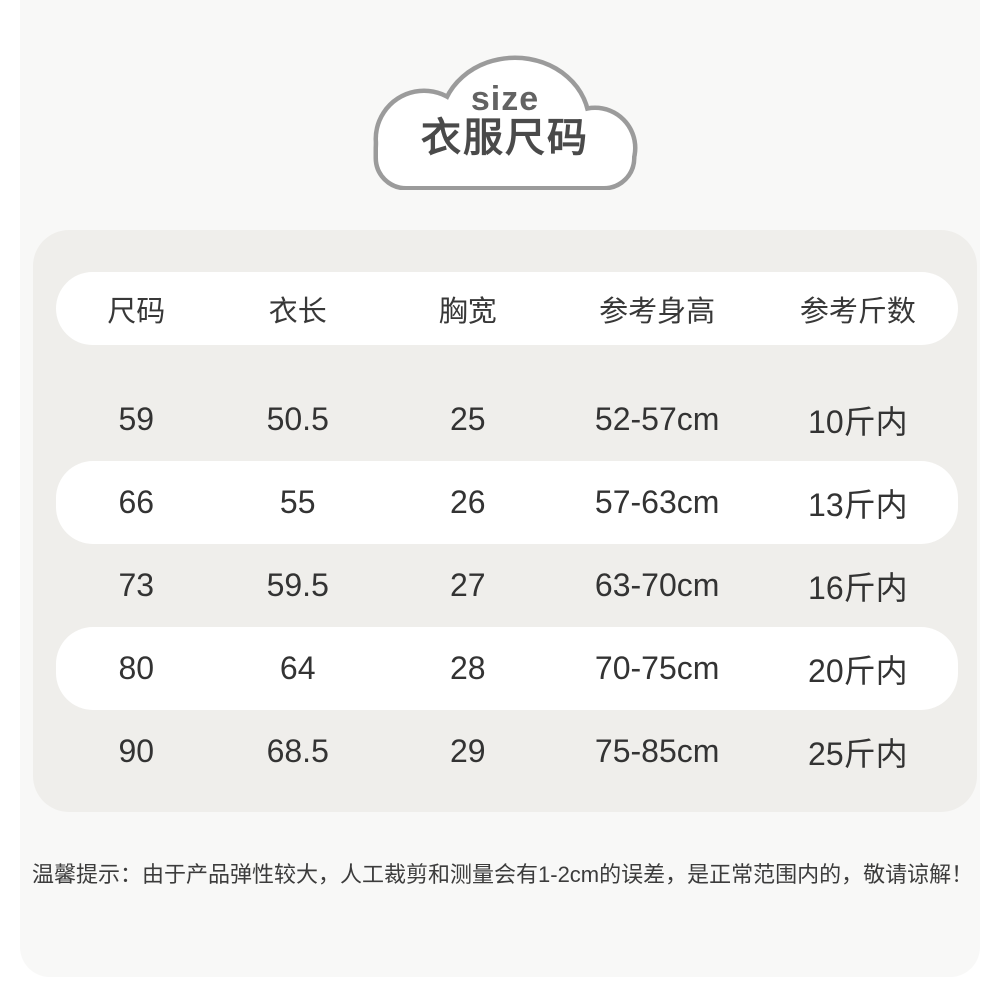 The height and width of the screenshot is (1007, 1000). I want to click on table-cell: 68.5, so click(297, 751).